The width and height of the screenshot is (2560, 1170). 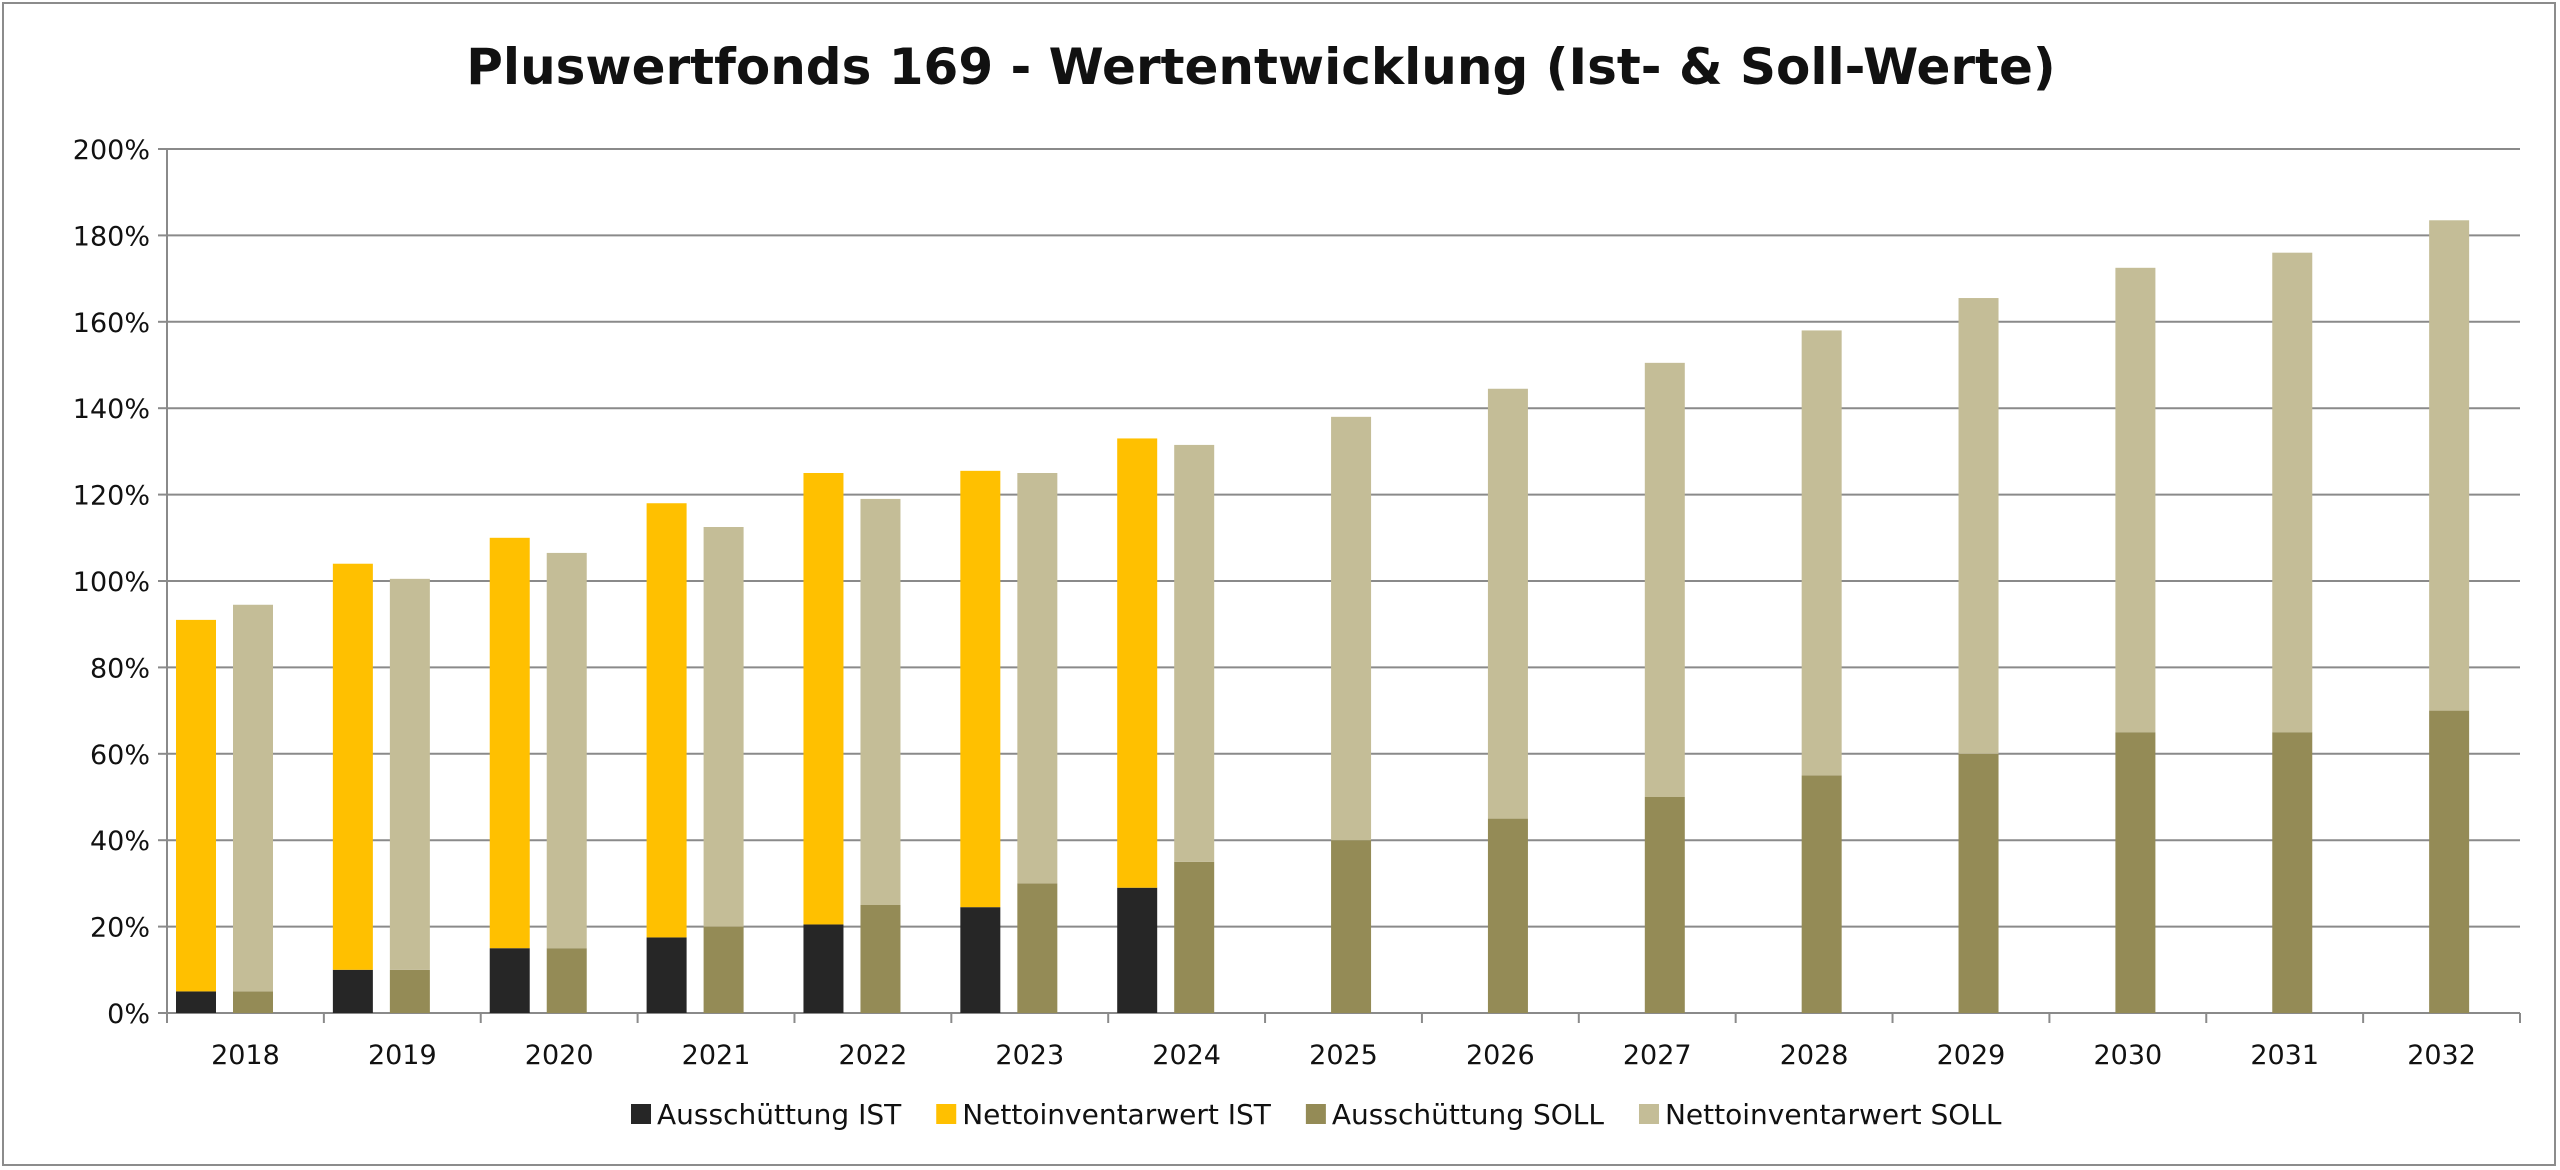 I want to click on x-tick-label: 2018, so click(x=245, y=1055).